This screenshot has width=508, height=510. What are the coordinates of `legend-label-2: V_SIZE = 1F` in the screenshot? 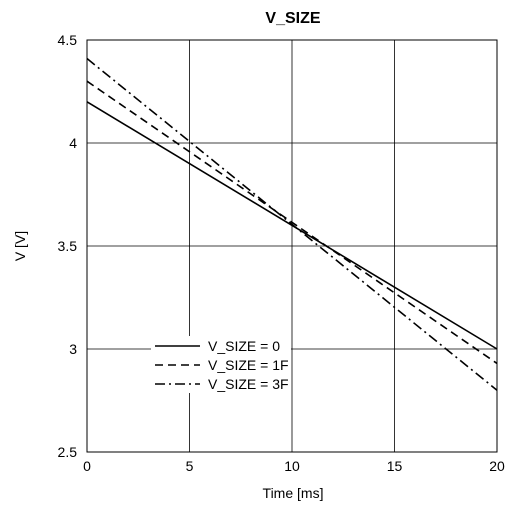 It's located at (248, 365).